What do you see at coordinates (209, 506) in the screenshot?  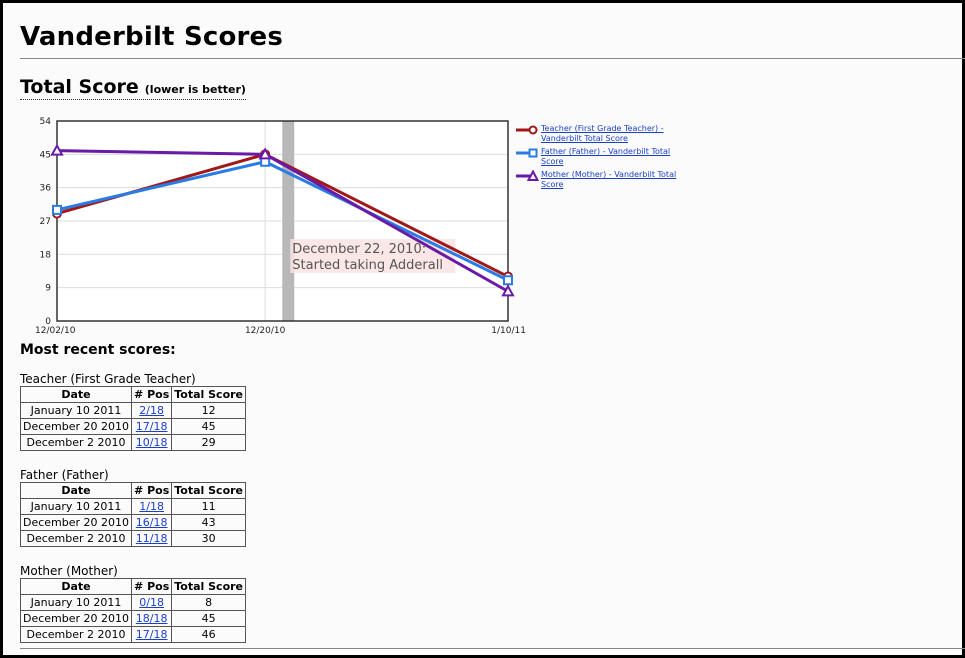 I see `cell-total: 11` at bounding box center [209, 506].